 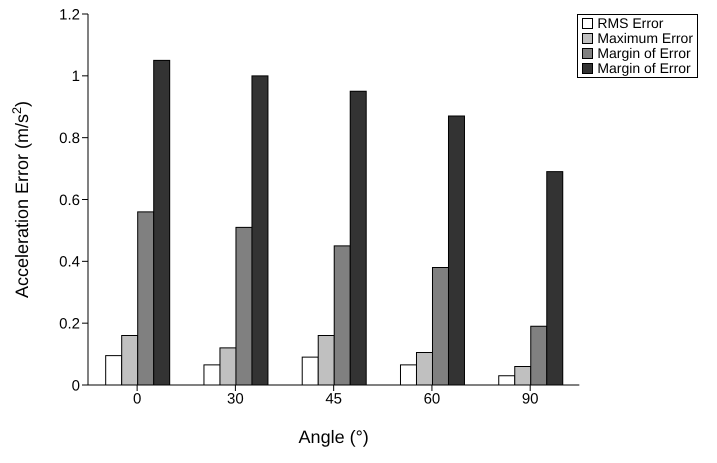 I want to click on x-tick-label: 30, so click(x=235, y=399).